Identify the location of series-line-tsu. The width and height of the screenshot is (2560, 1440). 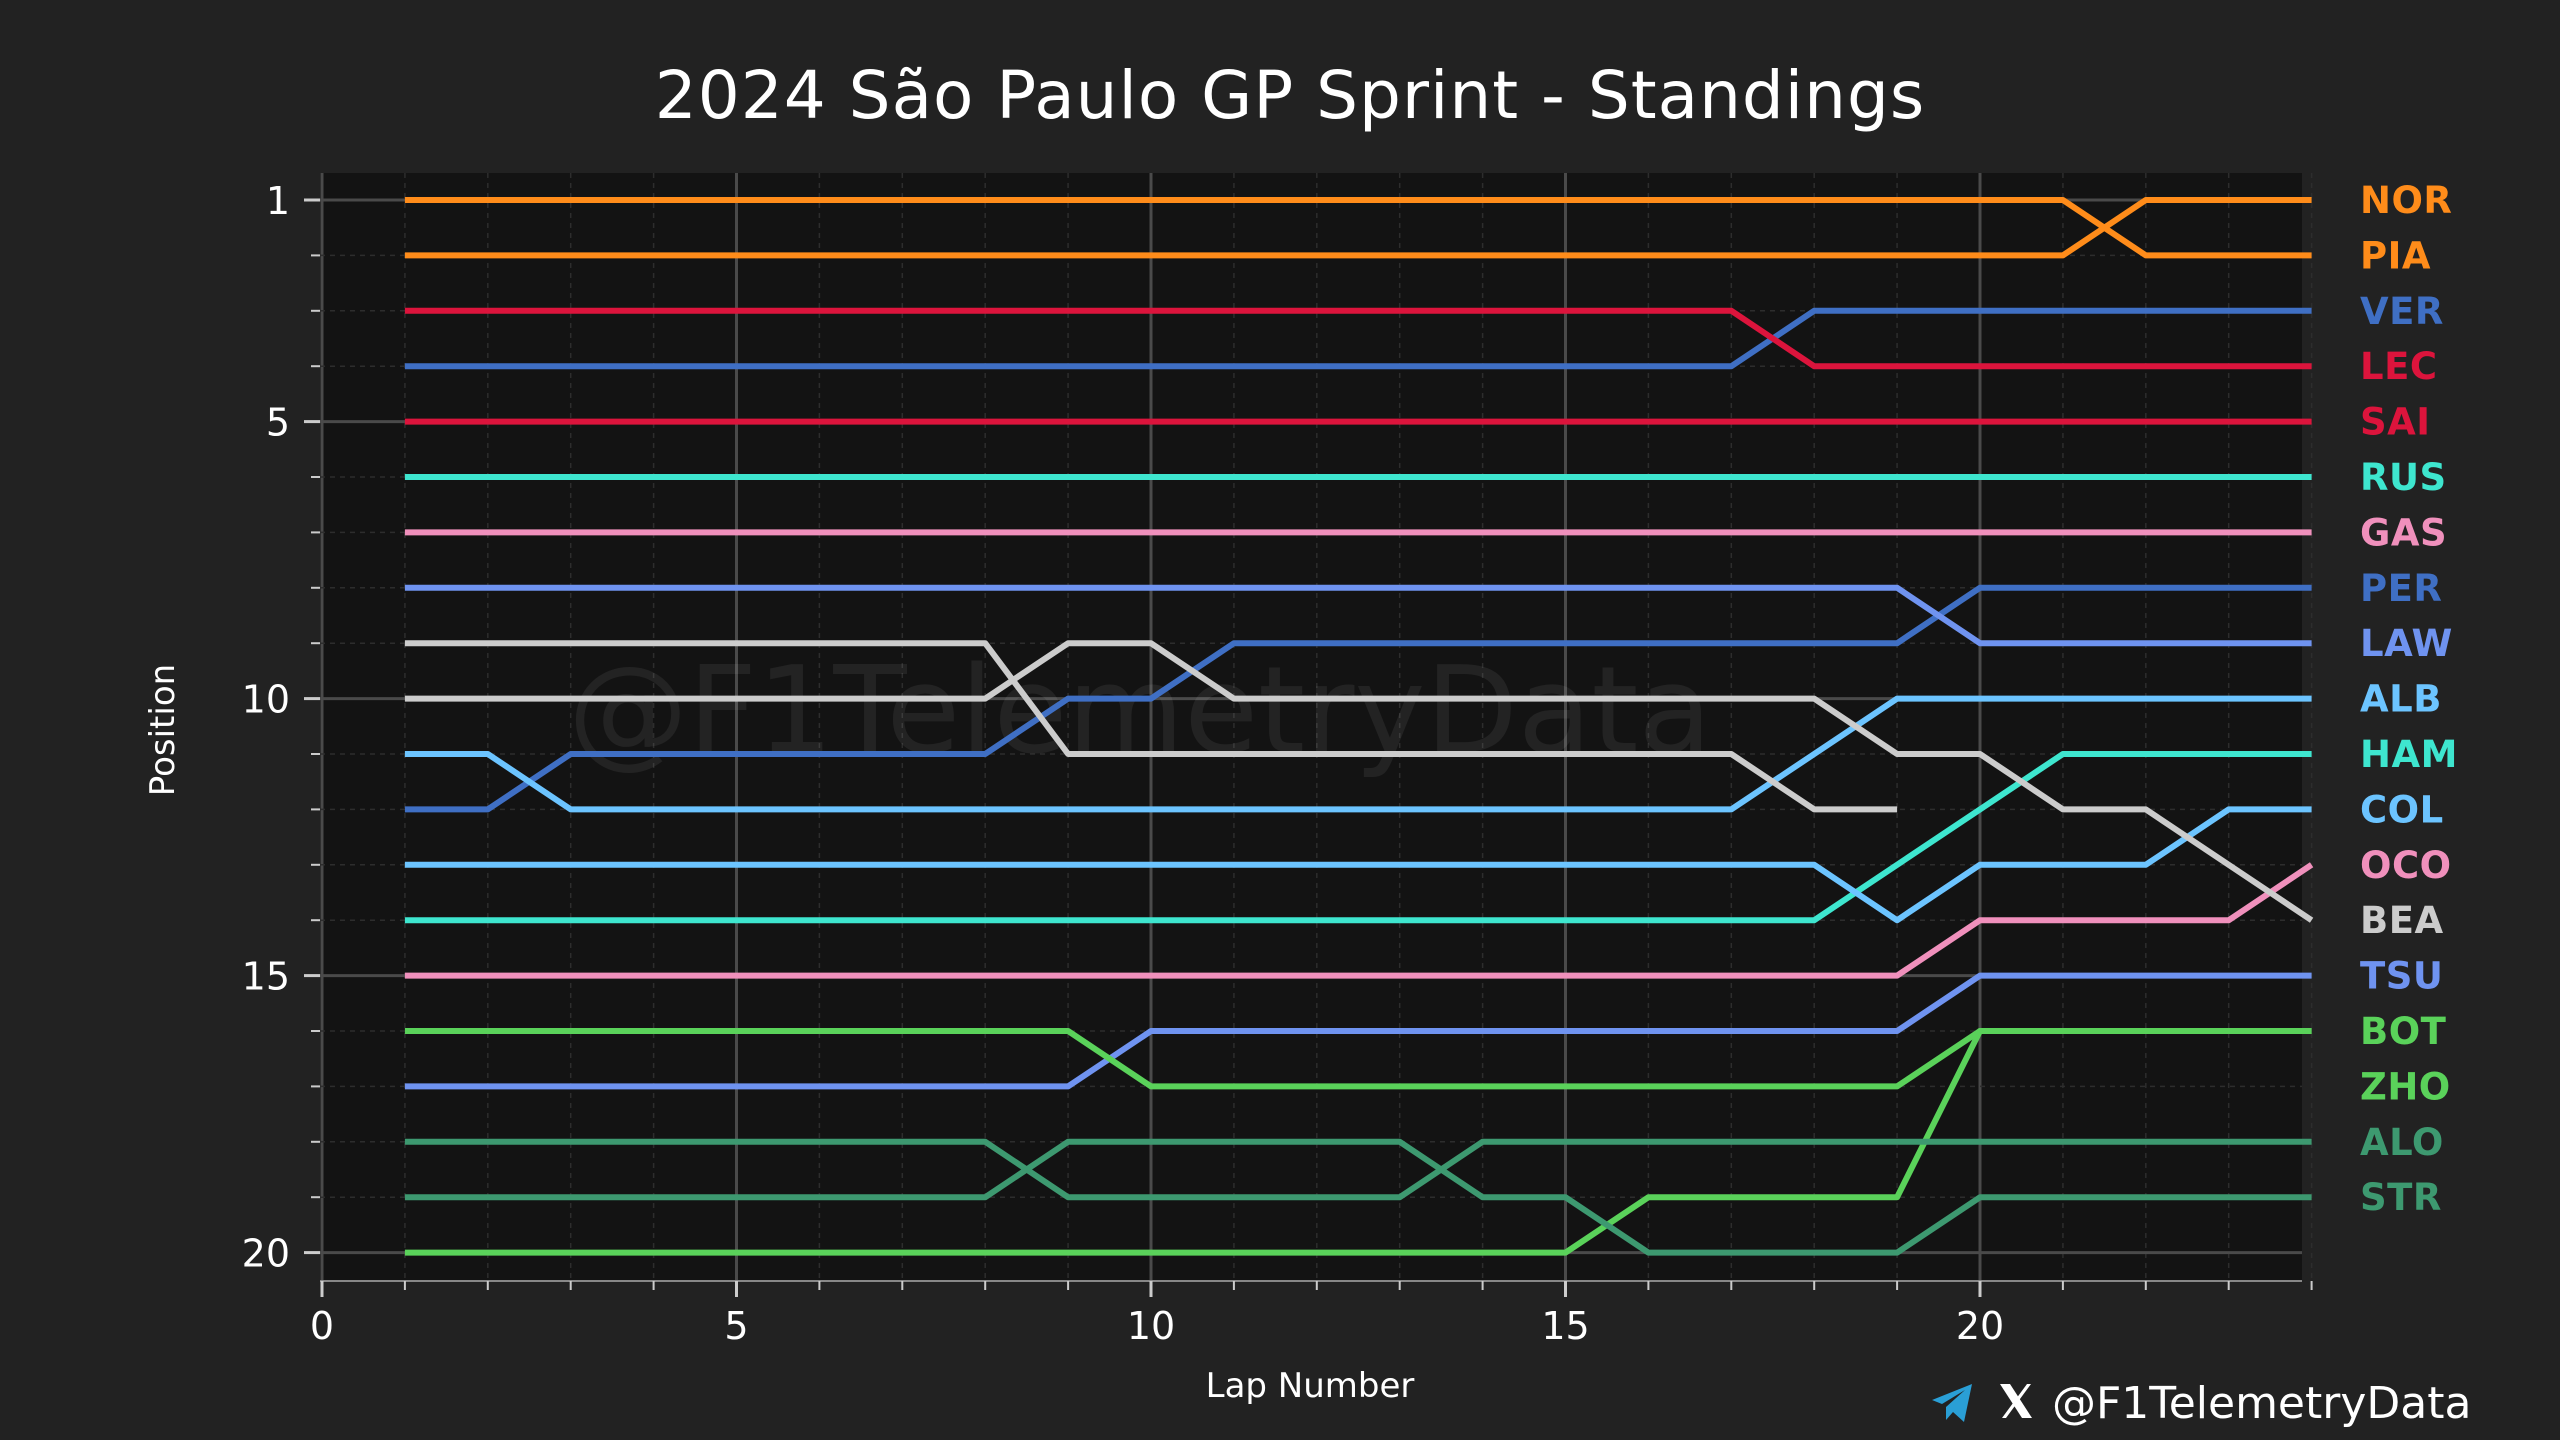
(1358, 1031).